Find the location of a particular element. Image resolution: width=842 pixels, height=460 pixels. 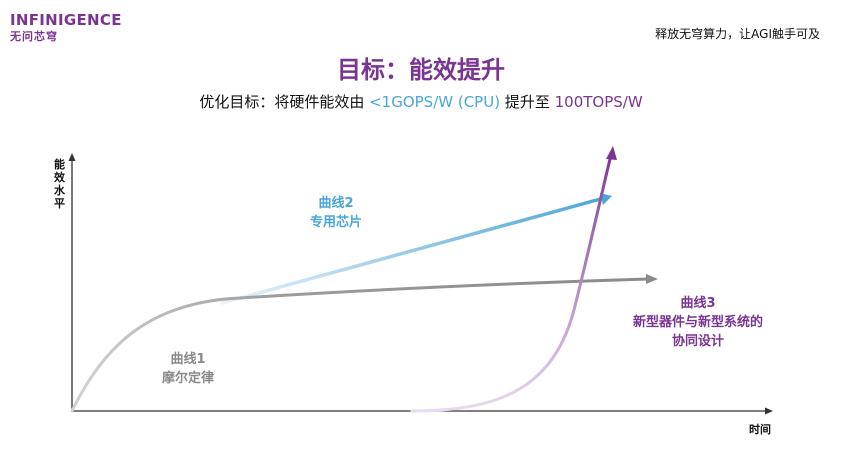

logo-text: INFINIGENCE is located at coordinates (66, 20).